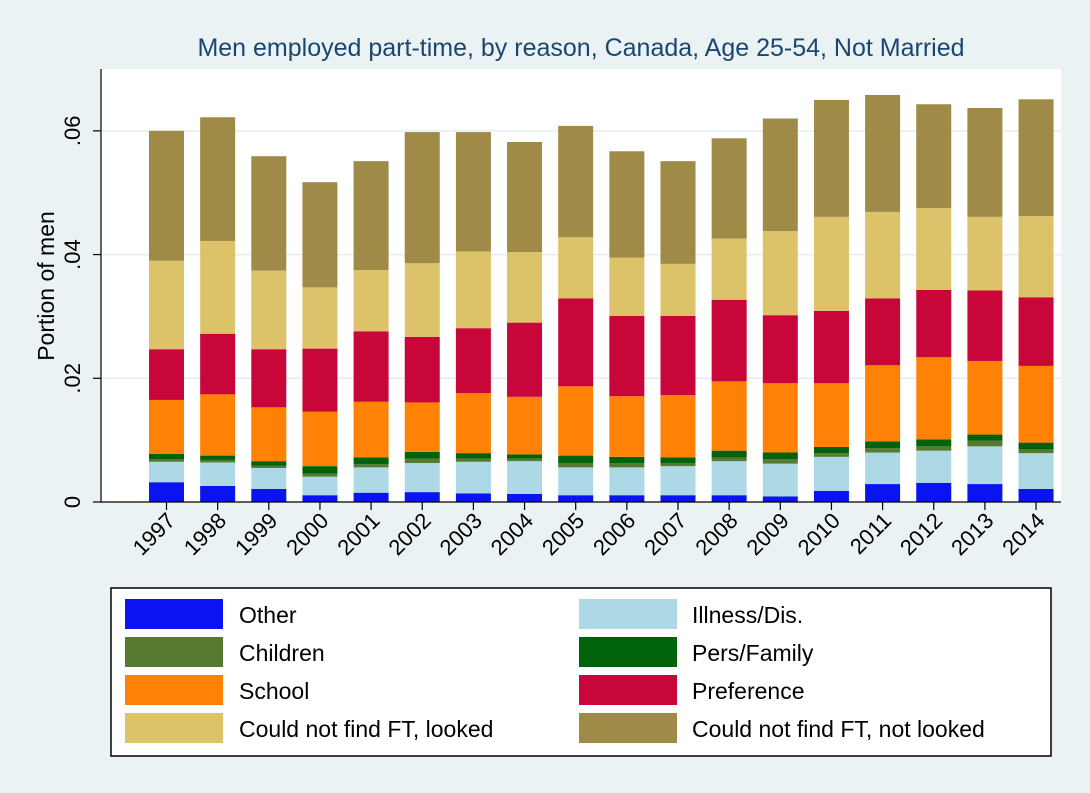 The height and width of the screenshot is (793, 1090). Describe the element at coordinates (748, 691) in the screenshot. I see `legend-label: Preference` at that location.